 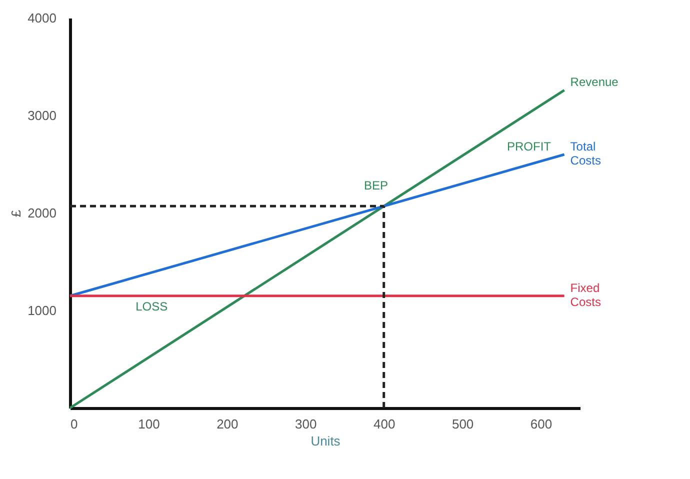 What do you see at coordinates (585, 294) in the screenshot?
I see `series-label: Fixed Costs` at bounding box center [585, 294].